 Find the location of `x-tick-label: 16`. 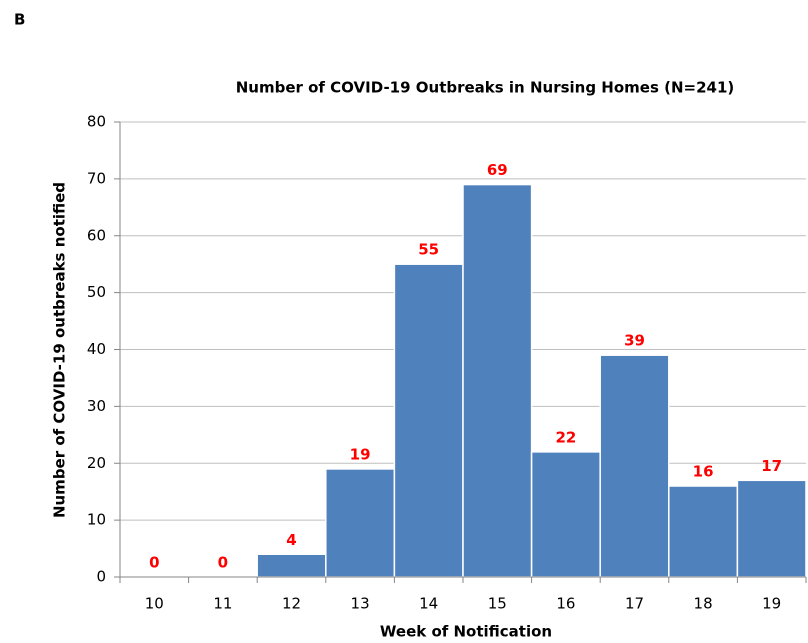

x-tick-label: 16 is located at coordinates (565, 604).